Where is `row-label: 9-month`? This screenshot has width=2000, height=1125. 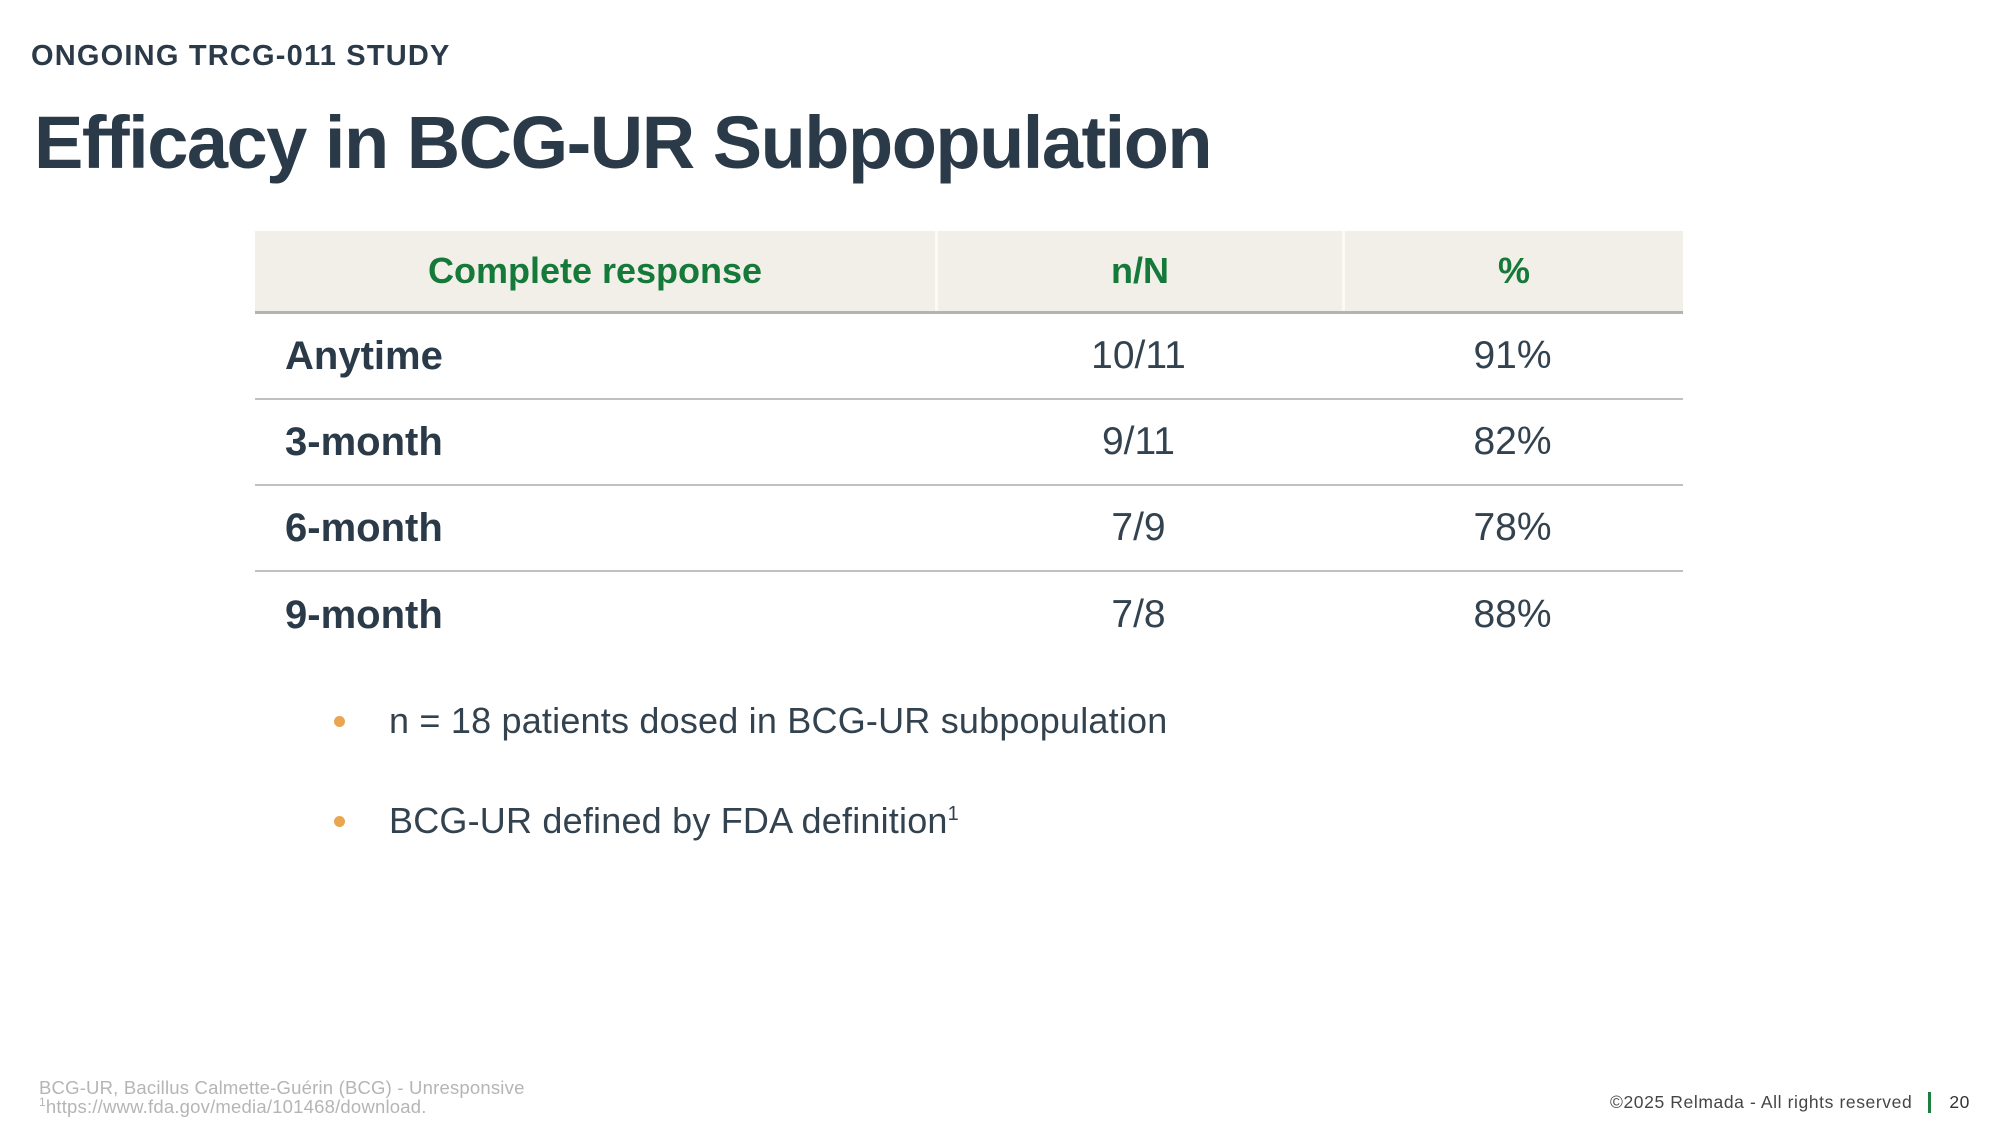 row-label: 9-month is located at coordinates (364, 614).